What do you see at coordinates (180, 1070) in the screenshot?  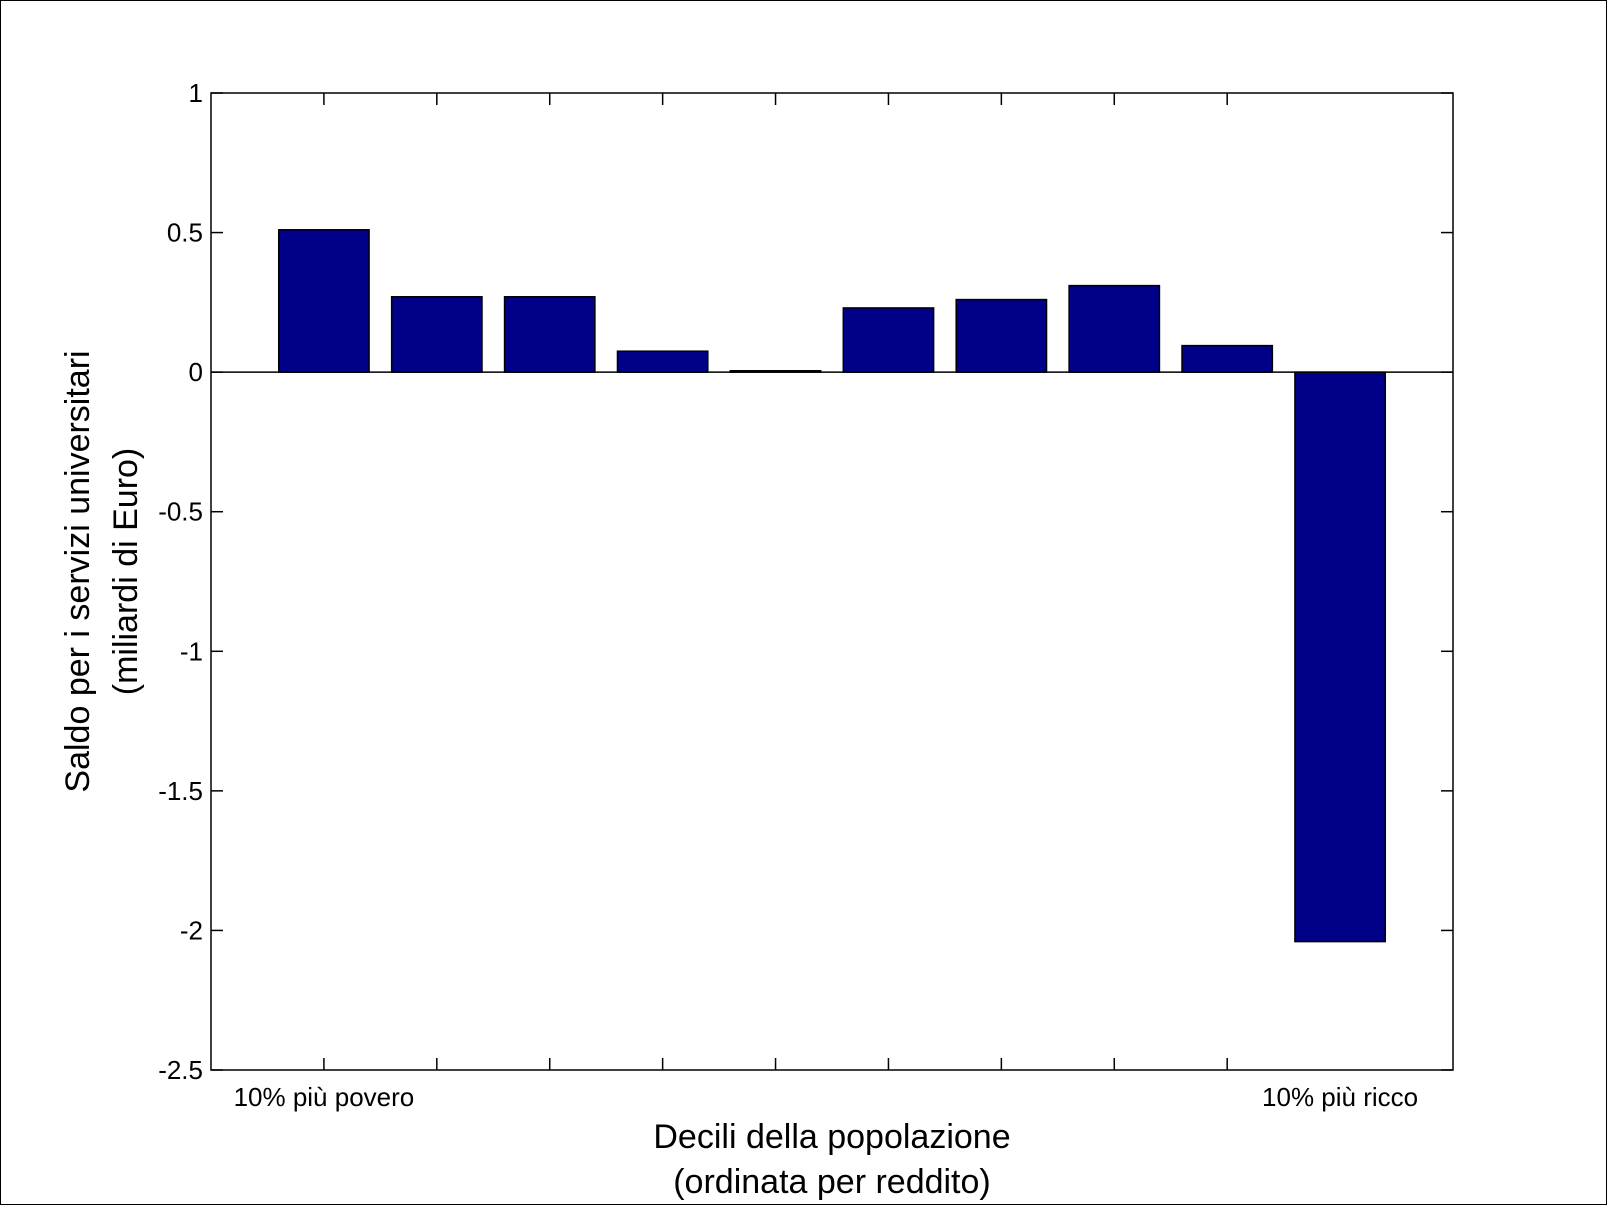 I see `y-tick-label: -2.5` at bounding box center [180, 1070].